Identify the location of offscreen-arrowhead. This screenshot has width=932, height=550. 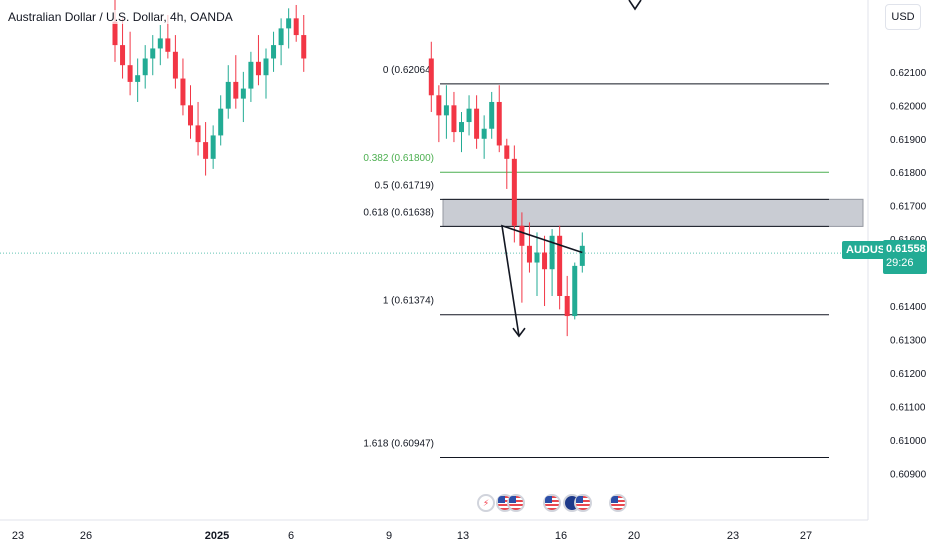
(635, 5).